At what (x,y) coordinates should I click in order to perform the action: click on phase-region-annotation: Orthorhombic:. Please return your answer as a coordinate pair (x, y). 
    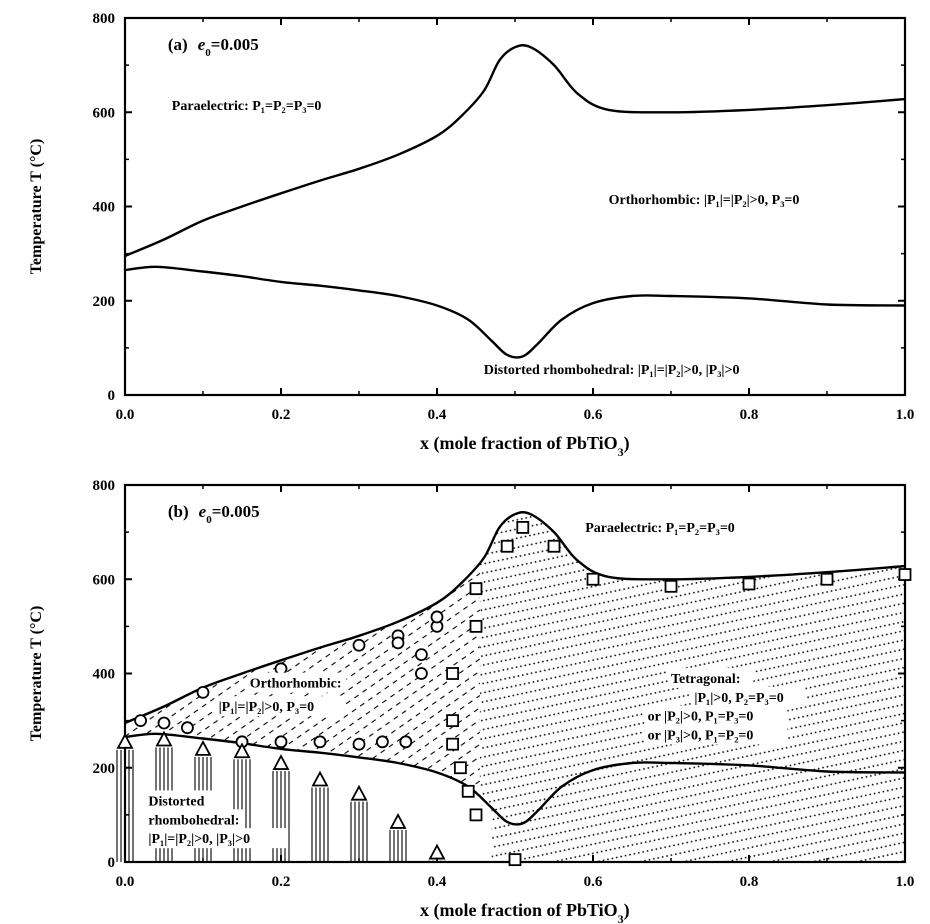
    Looking at the image, I should click on (296, 684).